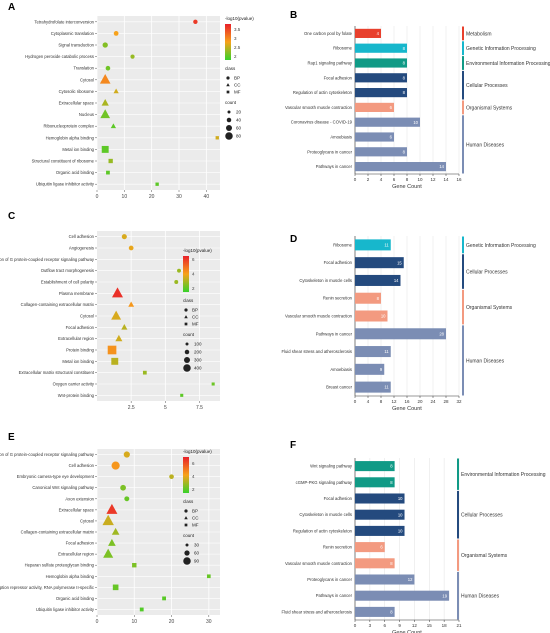 The height and width of the screenshot is (633, 550). What do you see at coordinates (75, 598) in the screenshot?
I see `term-label: Organic acid binding` at bounding box center [75, 598].